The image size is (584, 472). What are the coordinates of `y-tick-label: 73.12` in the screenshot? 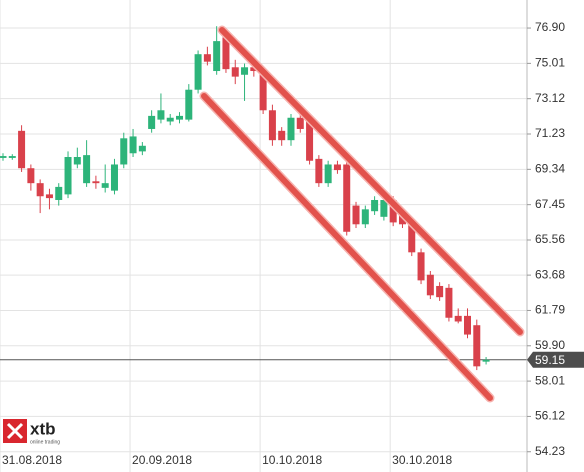 It's located at (550, 98).